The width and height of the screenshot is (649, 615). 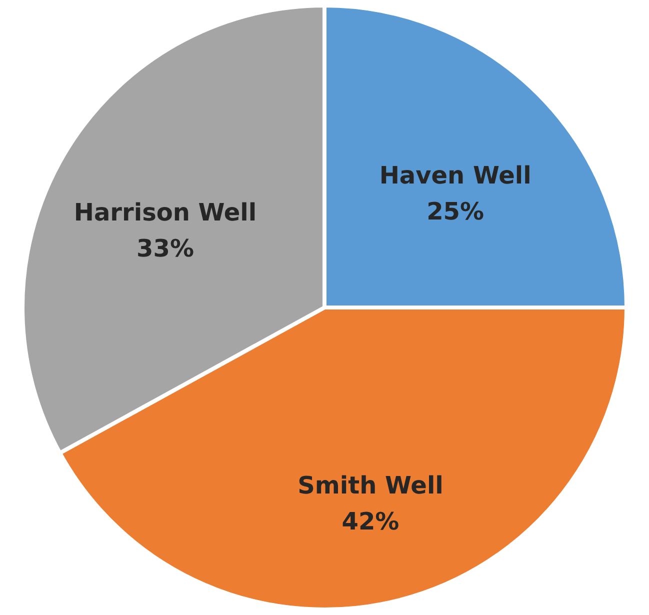 What do you see at coordinates (371, 486) in the screenshot?
I see `slice-label: Smith Well` at bounding box center [371, 486].